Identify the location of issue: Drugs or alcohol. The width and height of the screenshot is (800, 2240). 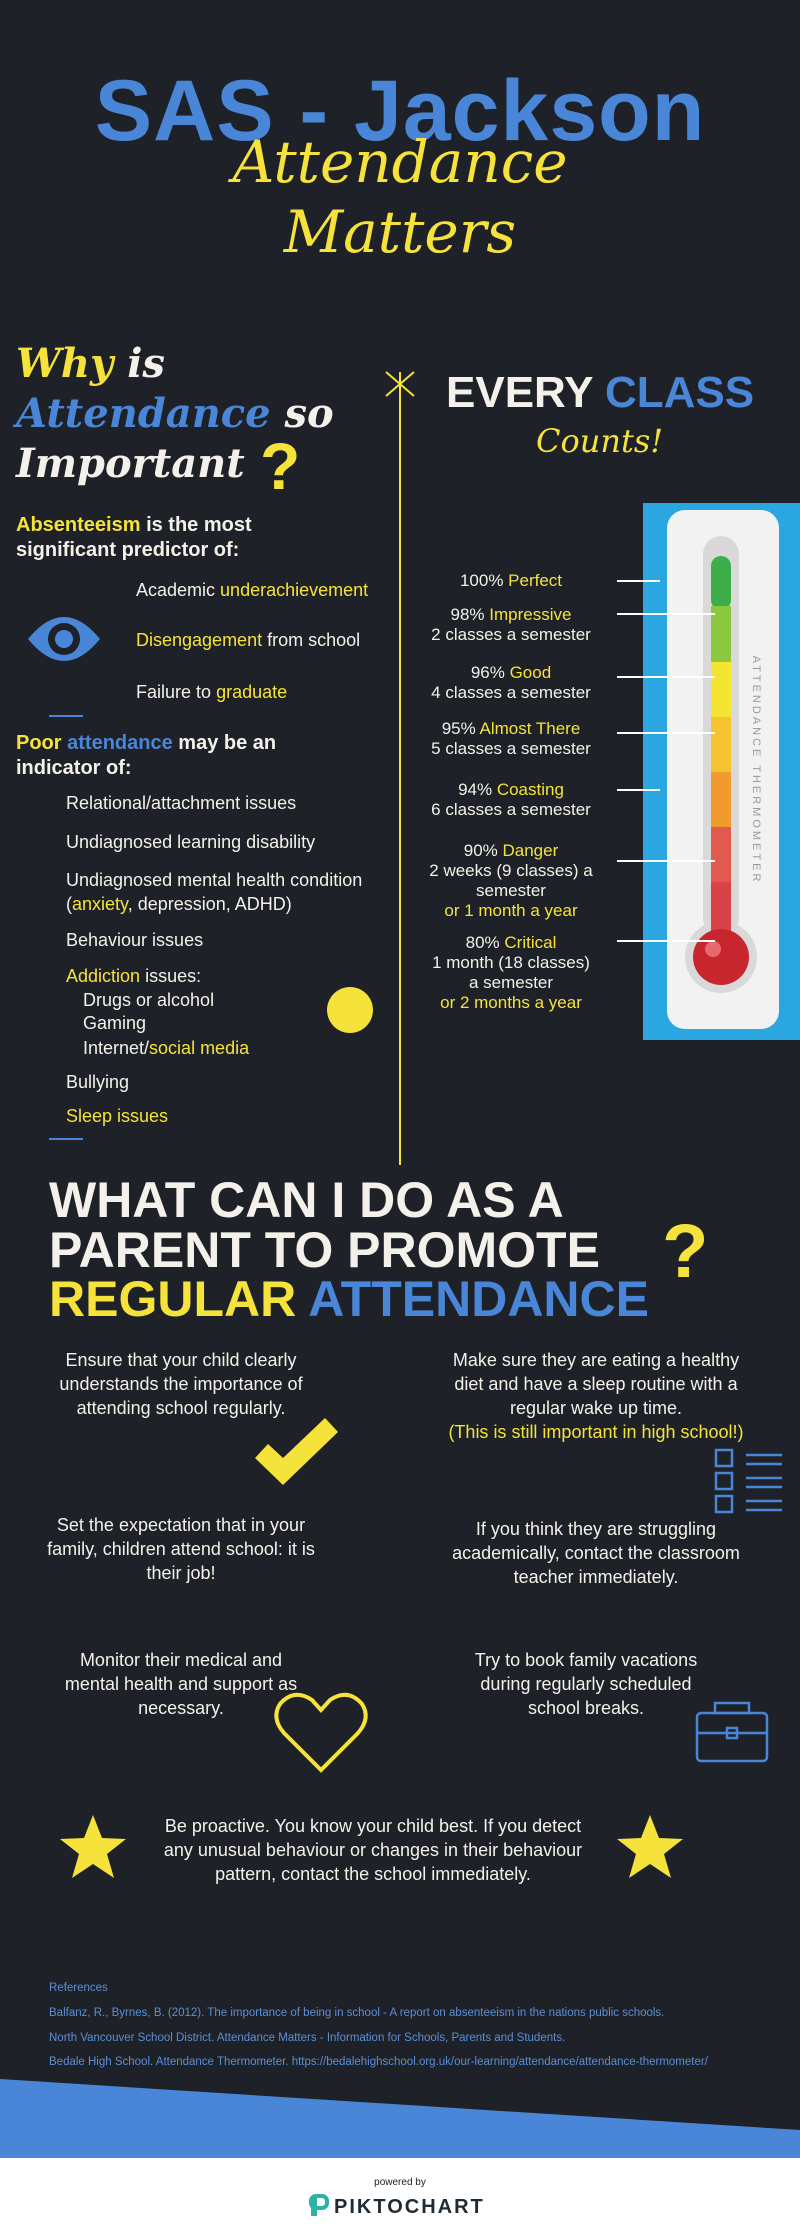
(148, 1000).